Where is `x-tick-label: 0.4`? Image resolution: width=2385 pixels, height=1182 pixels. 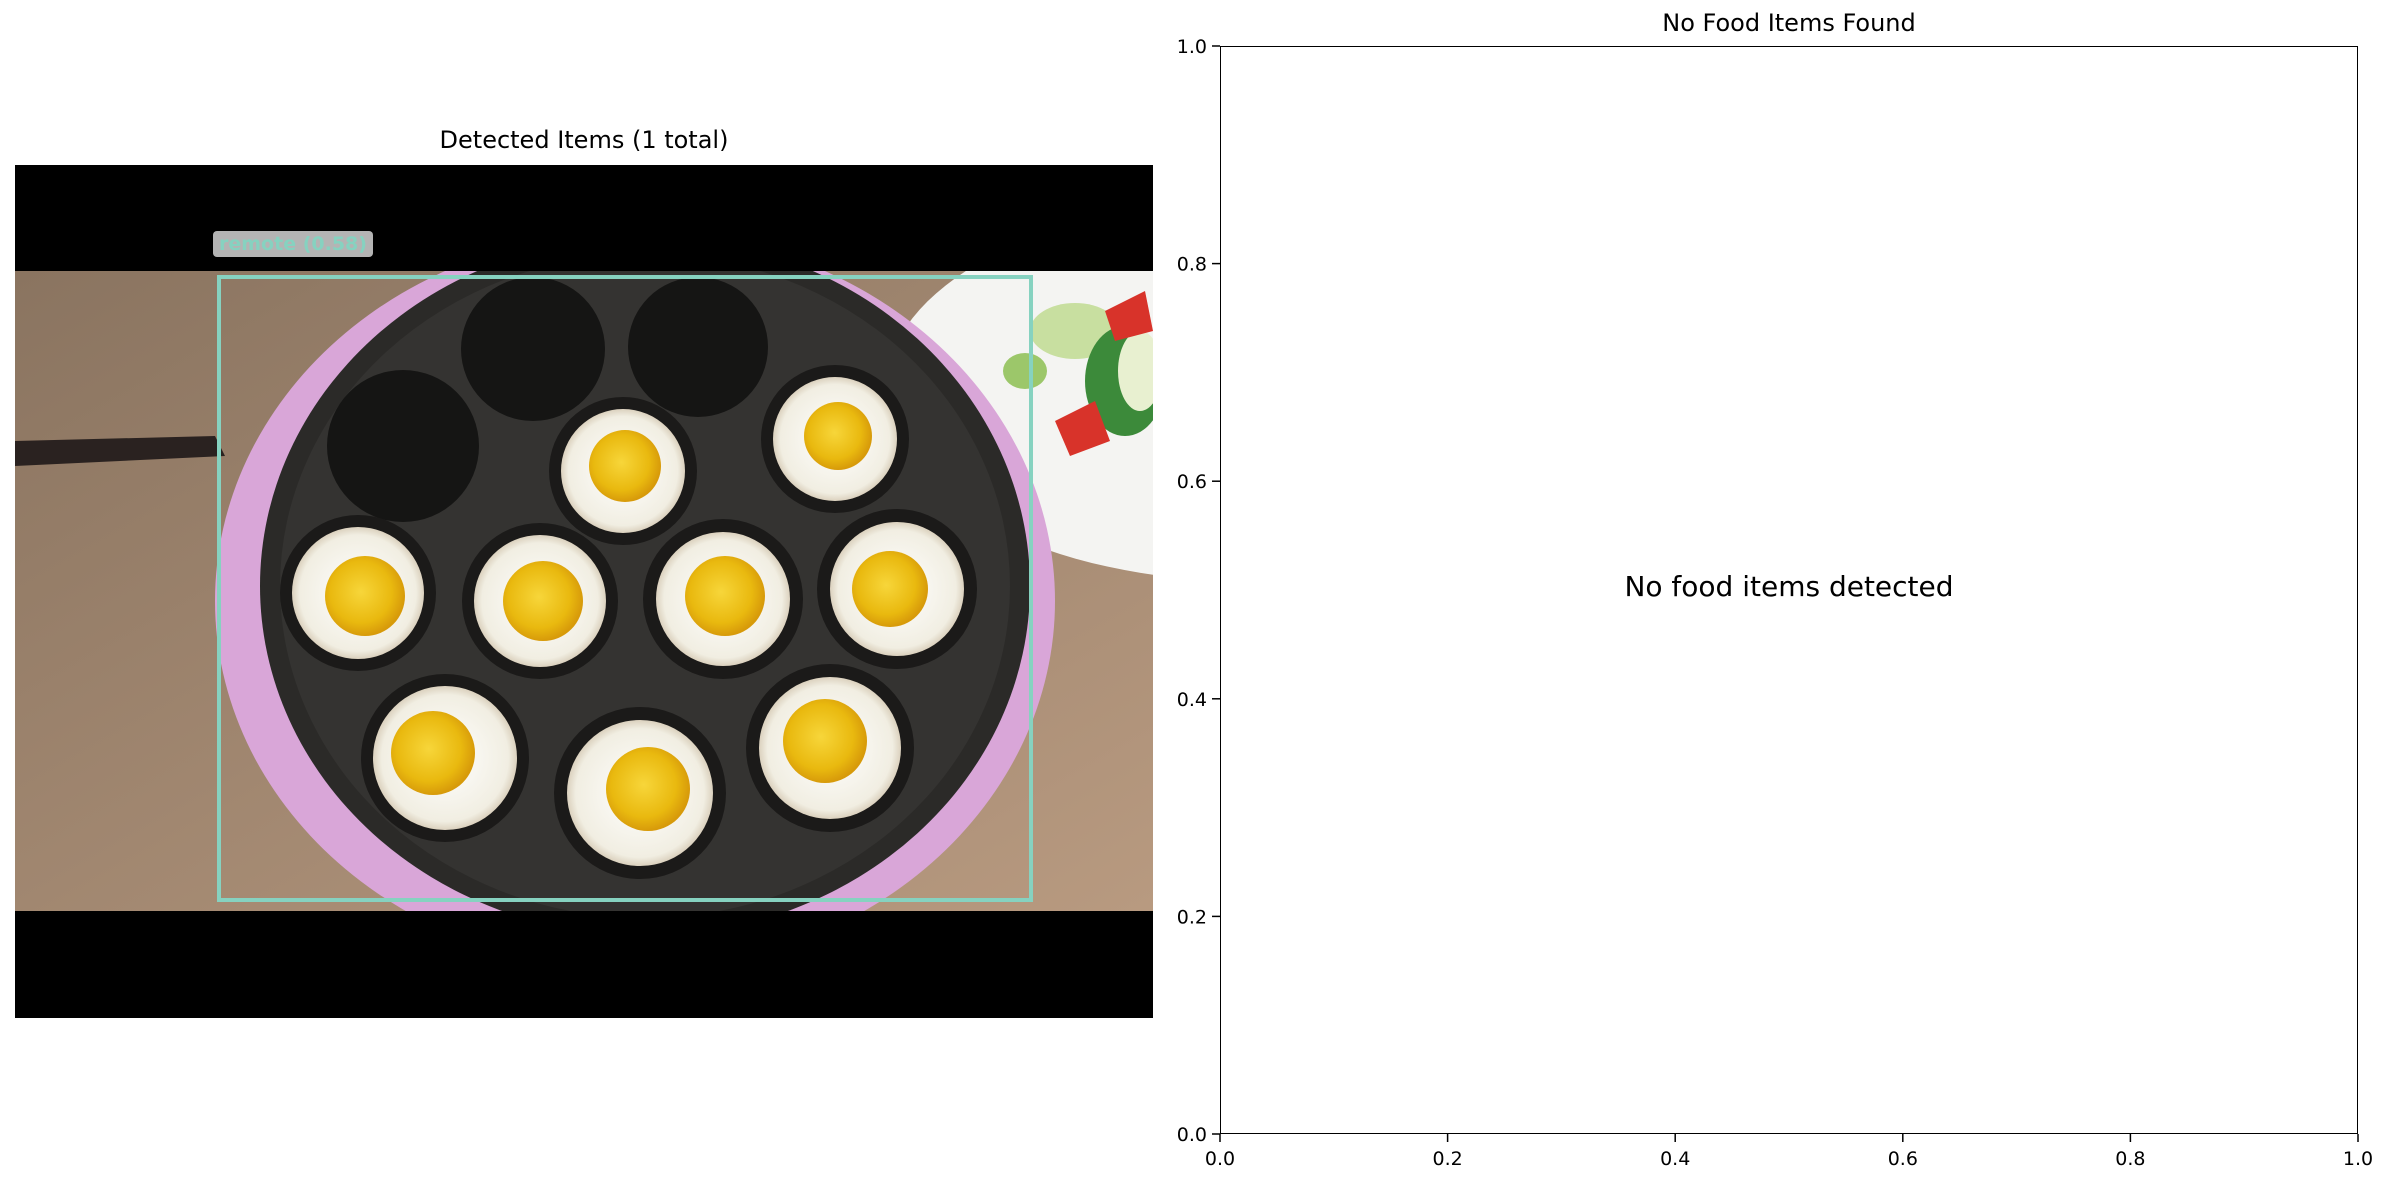 x-tick-label: 0.4 is located at coordinates (1675, 1159).